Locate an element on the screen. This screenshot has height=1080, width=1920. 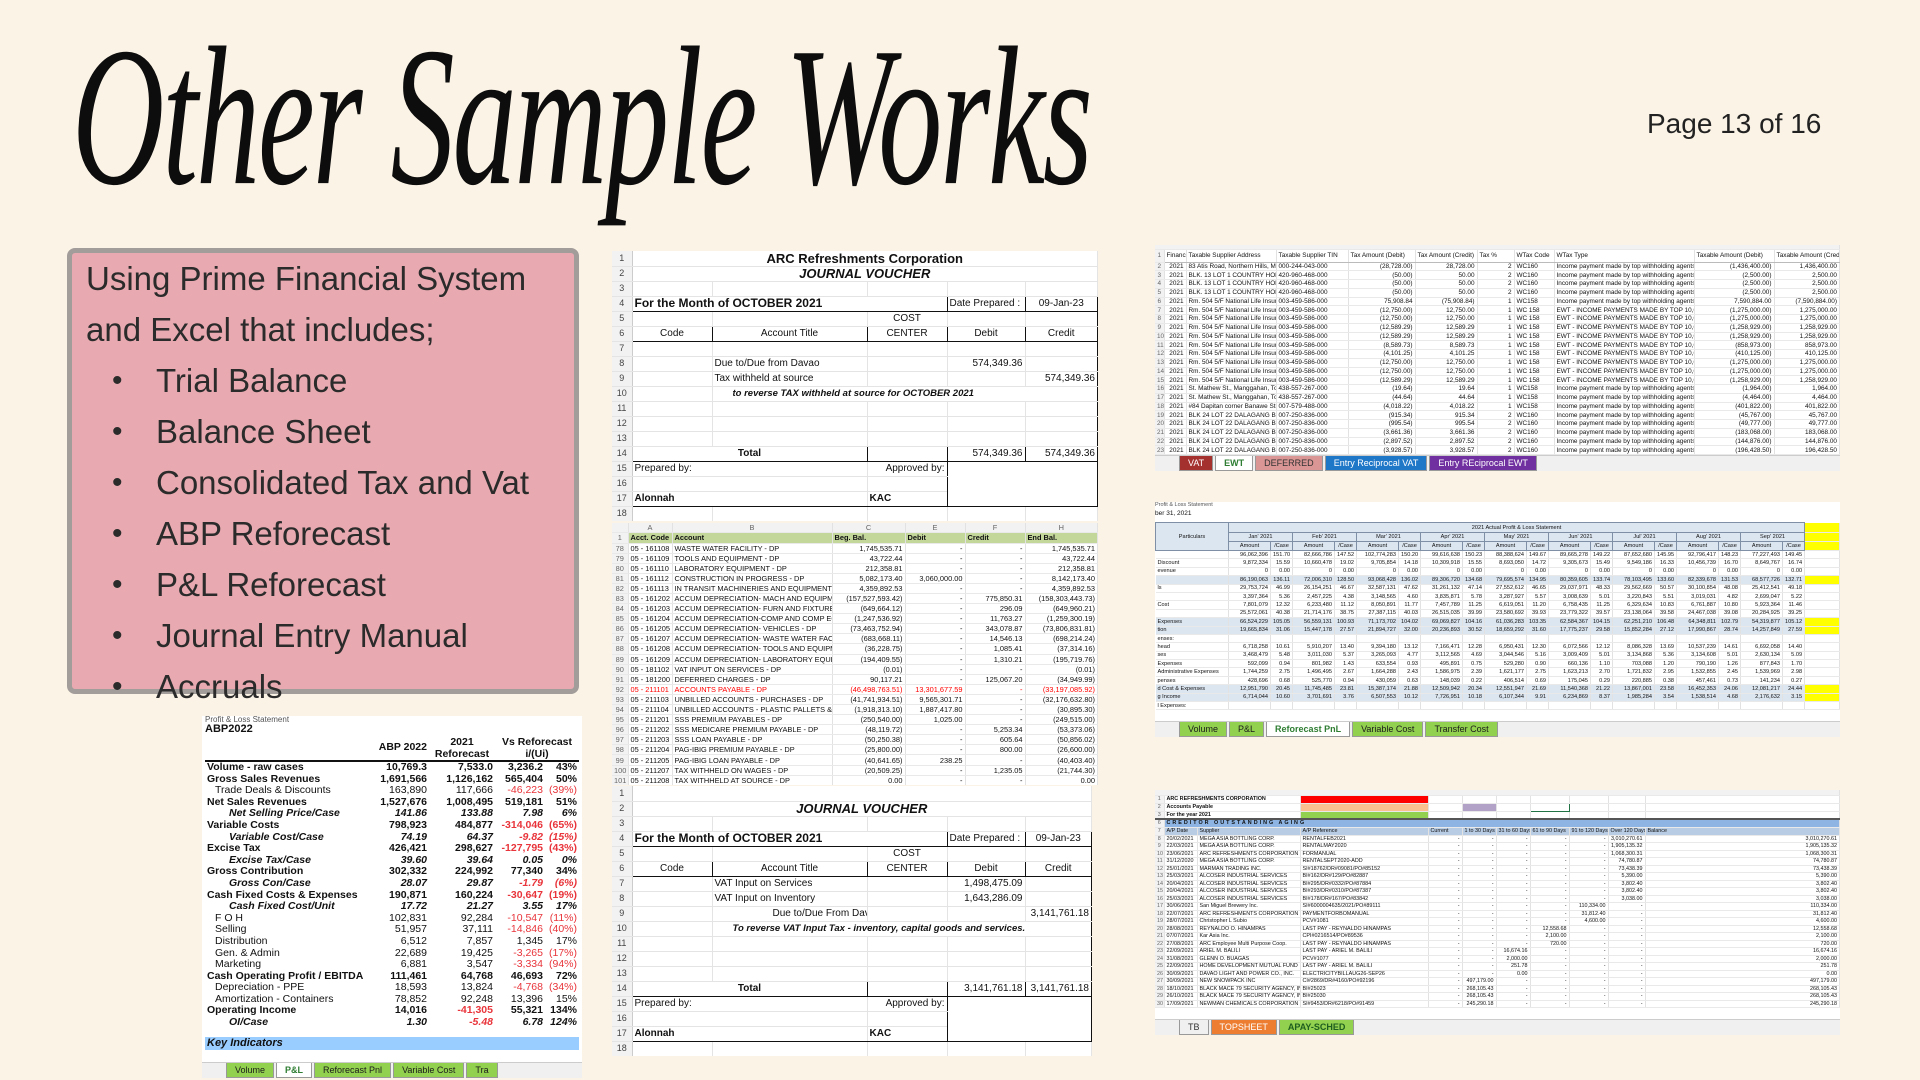
cell: 212,358.81 is located at coordinates (869, 568).